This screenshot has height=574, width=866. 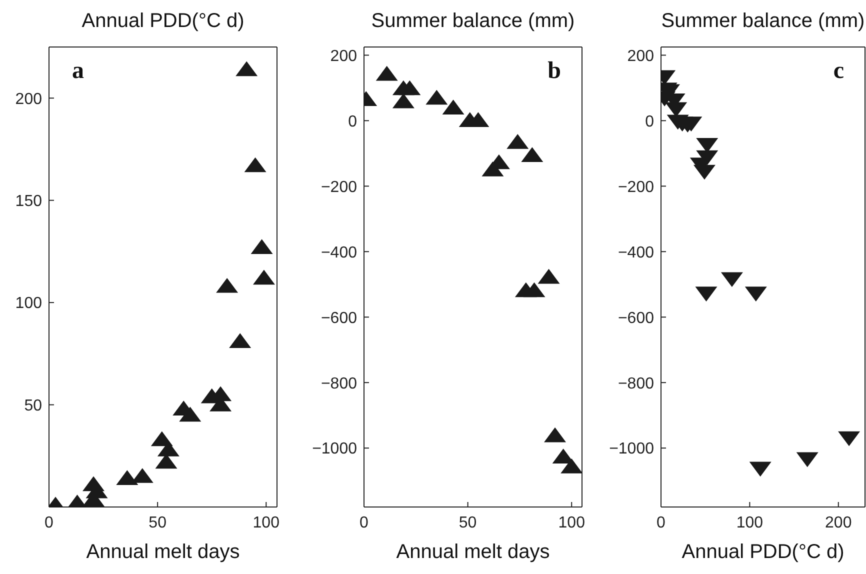 What do you see at coordinates (838, 523) in the screenshot?
I see `x-tick-label: 200` at bounding box center [838, 523].